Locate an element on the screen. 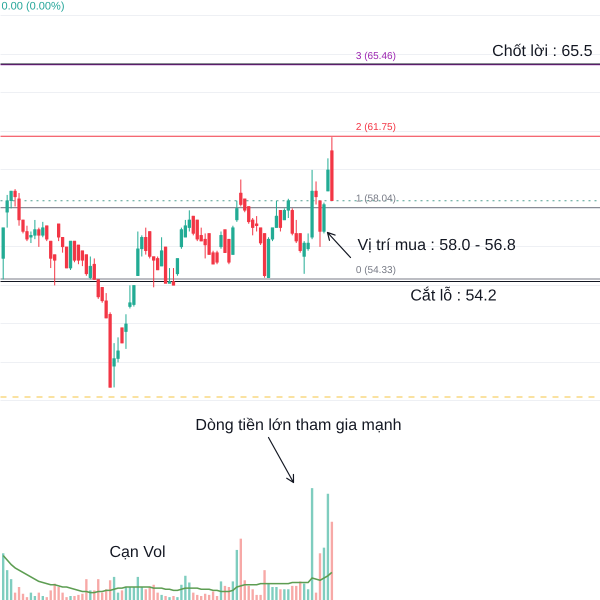 The width and height of the screenshot is (600, 600). ref-line-label: 1 (58.04) is located at coordinates (376, 199).